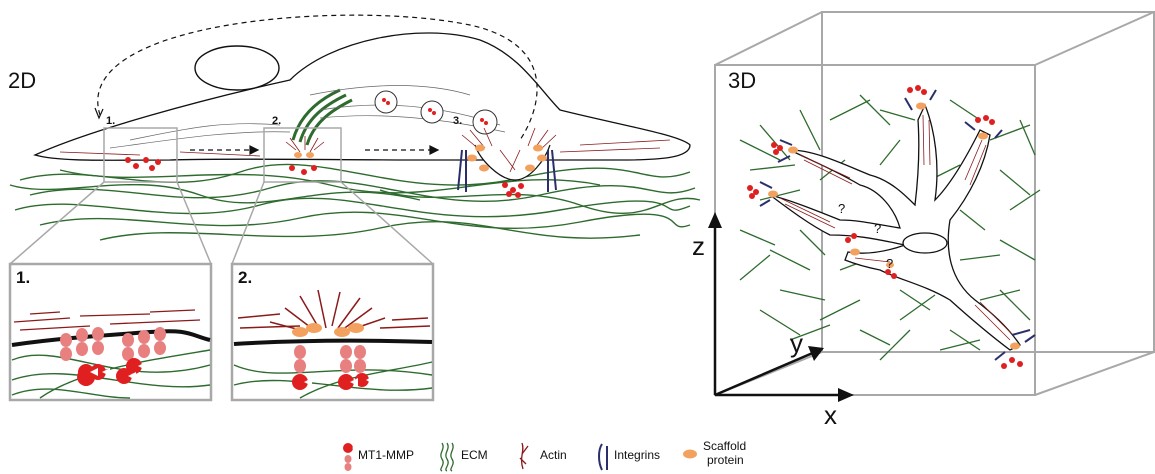 This screenshot has height=474, width=1155. What do you see at coordinates (221, 223) in the screenshot?
I see `inset-projection-lines` at bounding box center [221, 223].